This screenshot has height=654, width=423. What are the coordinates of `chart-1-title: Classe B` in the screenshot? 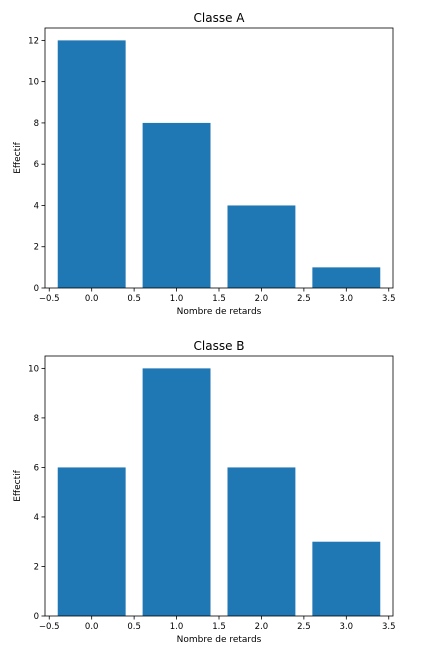 It's located at (219, 346).